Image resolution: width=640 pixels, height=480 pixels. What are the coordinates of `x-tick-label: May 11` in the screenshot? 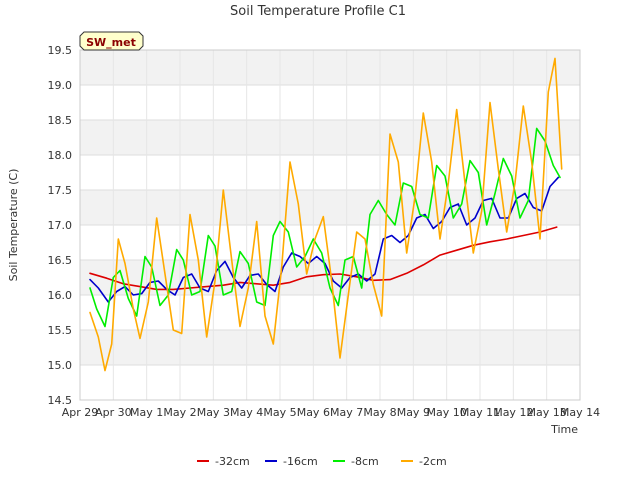 It's located at (480, 412).